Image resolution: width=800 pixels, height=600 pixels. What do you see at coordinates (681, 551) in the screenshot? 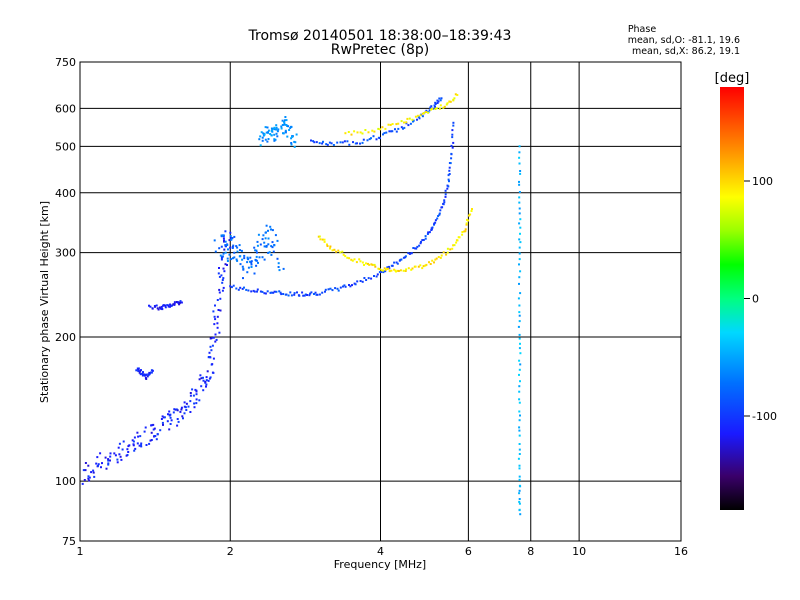
I see `x-tick-label: 16` at bounding box center [681, 551].